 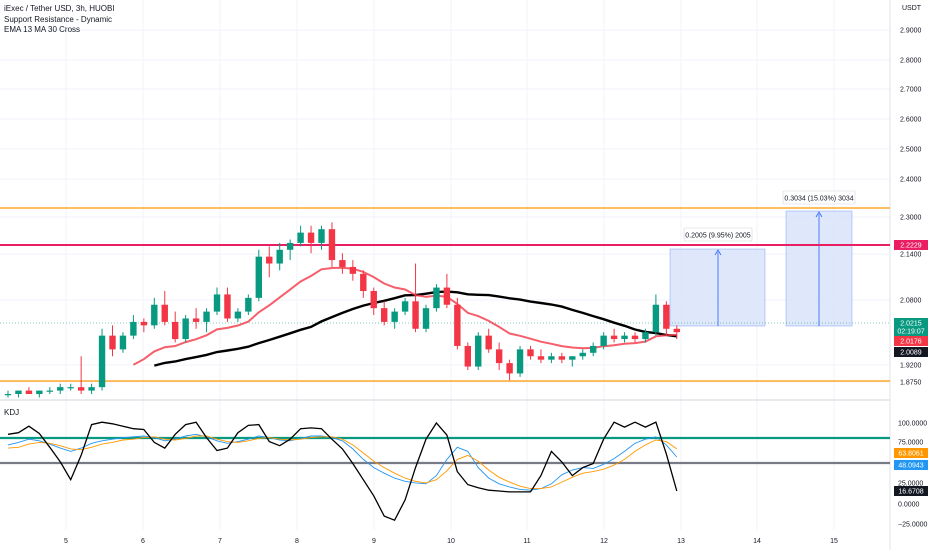 I want to click on price-tick: 2.9000, so click(x=911, y=31).